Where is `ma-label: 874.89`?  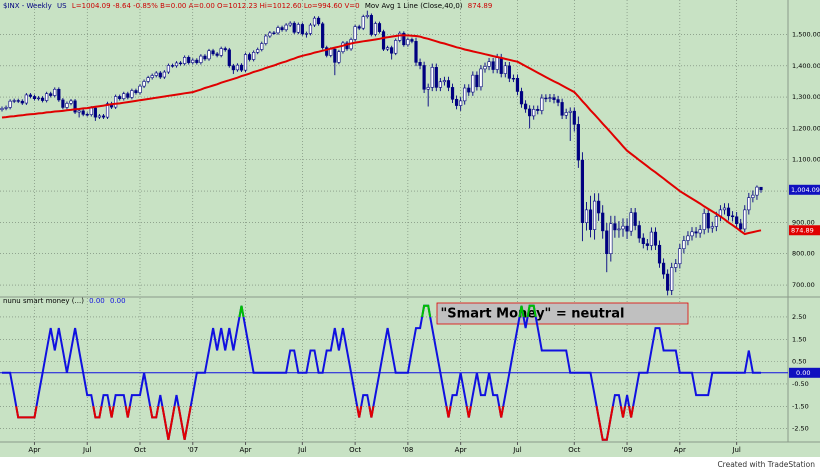 ma-label: 874.89 is located at coordinates (802, 230).